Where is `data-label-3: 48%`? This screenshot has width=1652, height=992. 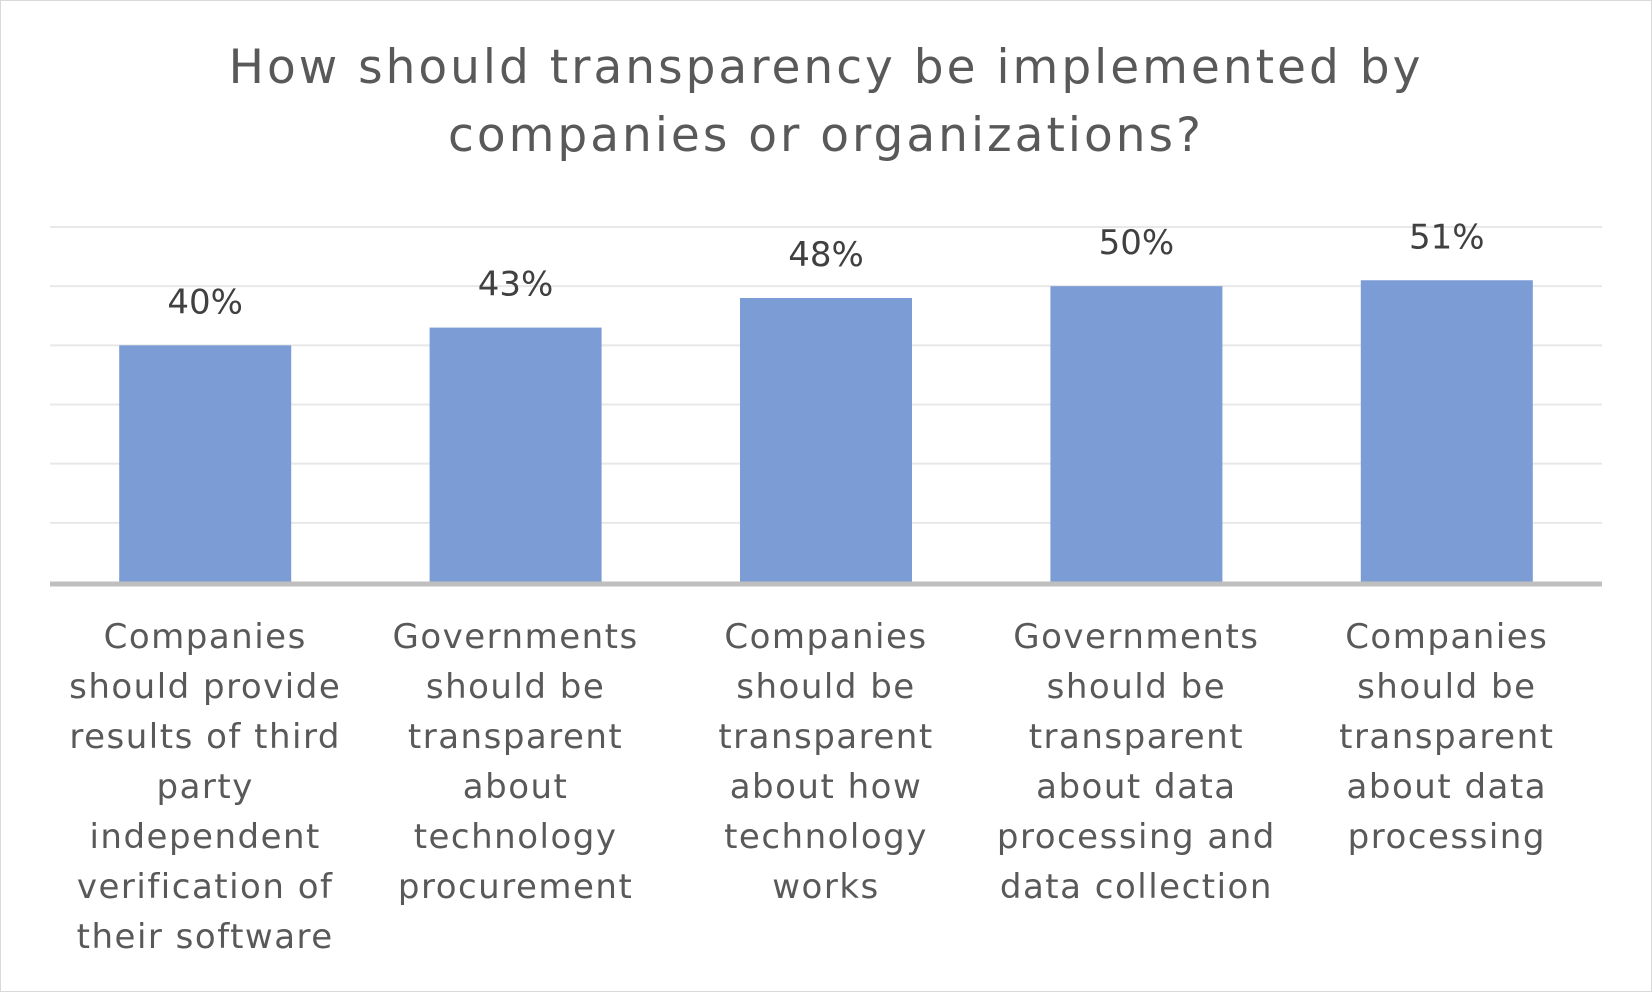 data-label-3: 48% is located at coordinates (826, 255).